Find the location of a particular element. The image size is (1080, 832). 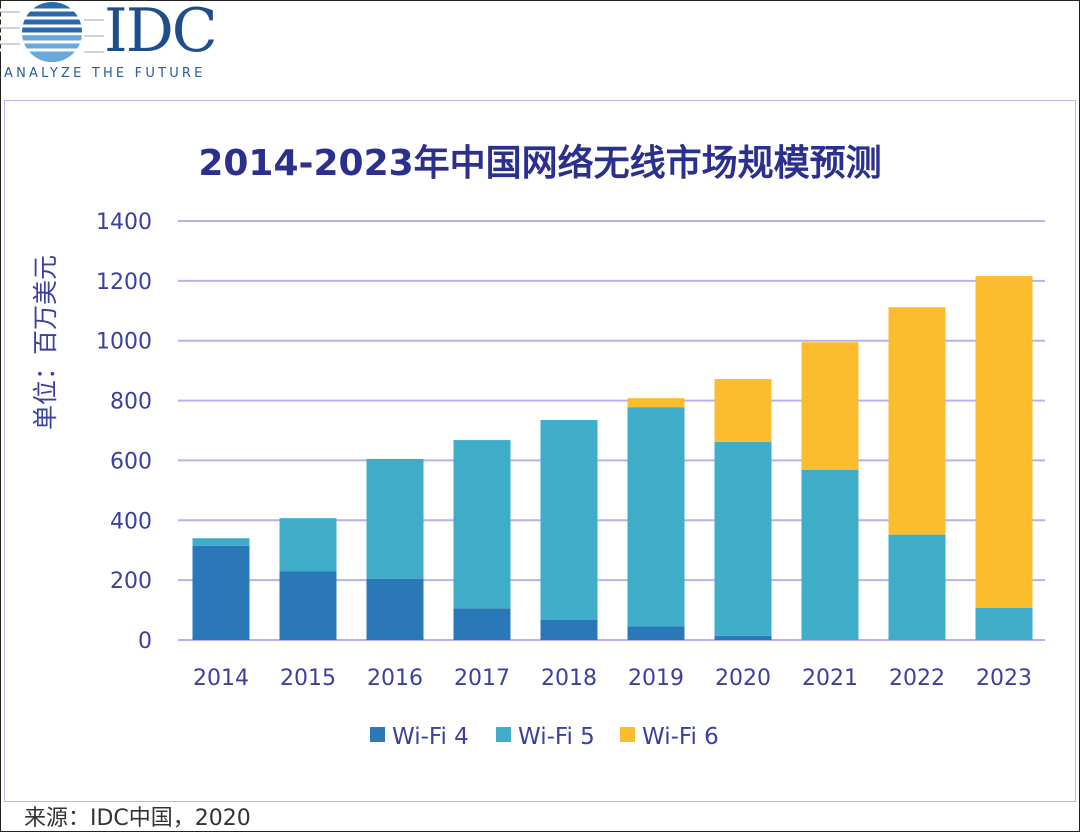

y-tick-label: 200 is located at coordinates (131, 581).